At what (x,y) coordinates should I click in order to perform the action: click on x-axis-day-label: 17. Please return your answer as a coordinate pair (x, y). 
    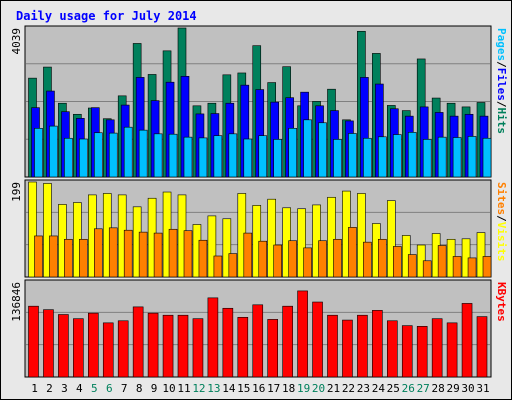
    Looking at the image, I should click on (273, 388).